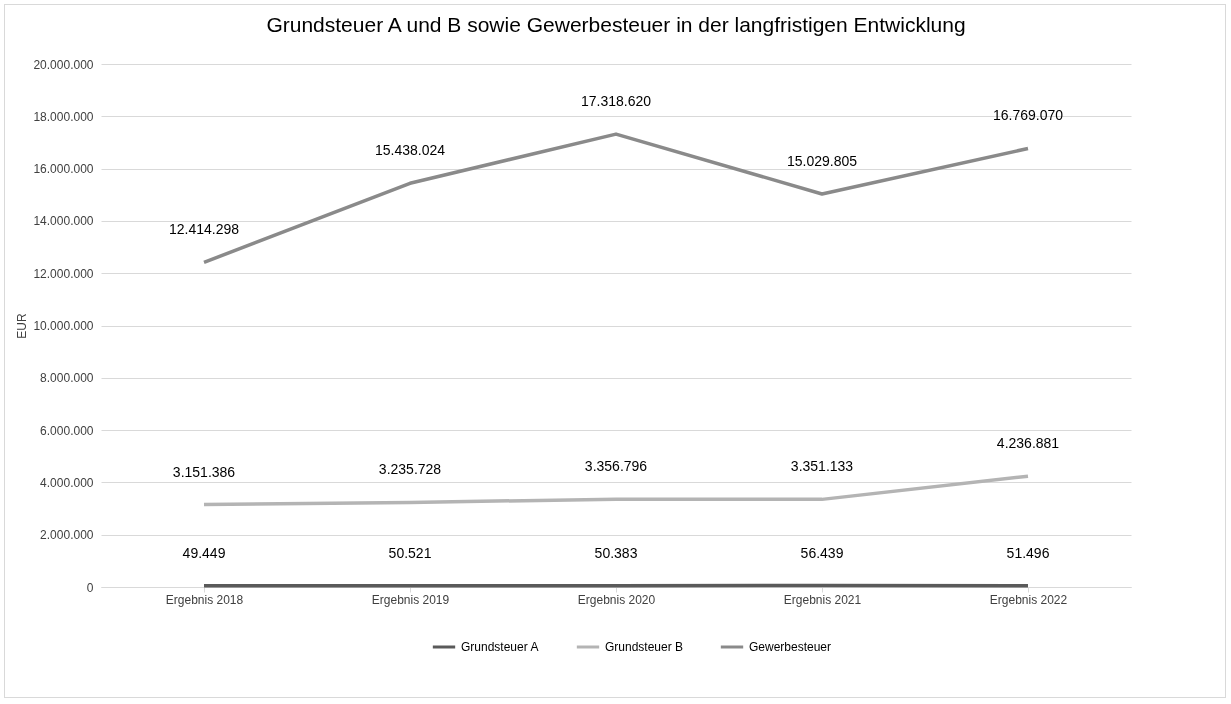 This screenshot has width=1231, height=704. Describe the element at coordinates (410, 469) in the screenshot. I see `data-label: 3.235.728` at that location.